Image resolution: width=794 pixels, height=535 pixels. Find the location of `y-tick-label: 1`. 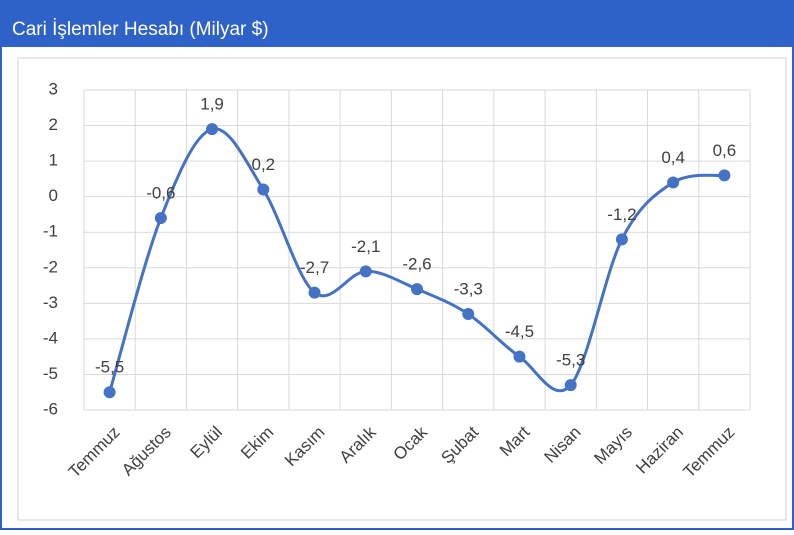

y-tick-label: 1 is located at coordinates (53, 160).